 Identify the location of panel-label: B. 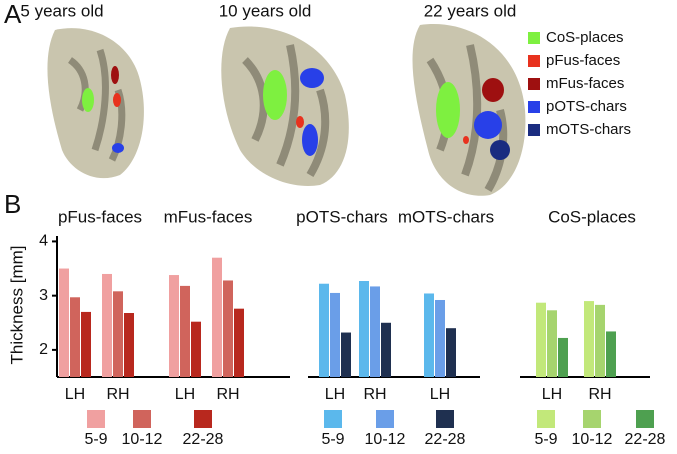
(12, 204).